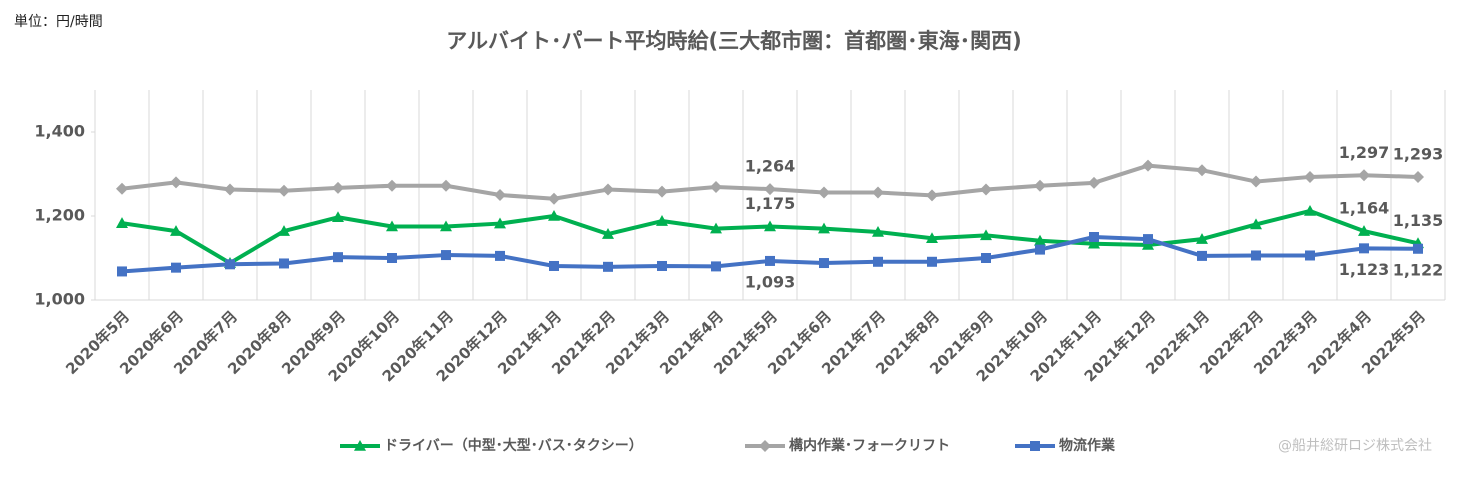  I want to click on data-label: 1,175, so click(770, 203).